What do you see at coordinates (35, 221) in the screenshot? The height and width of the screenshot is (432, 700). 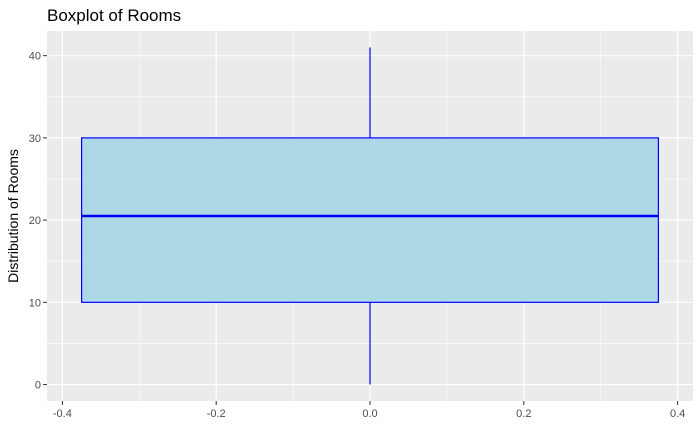 I see `y-tick-label: 20` at bounding box center [35, 221].